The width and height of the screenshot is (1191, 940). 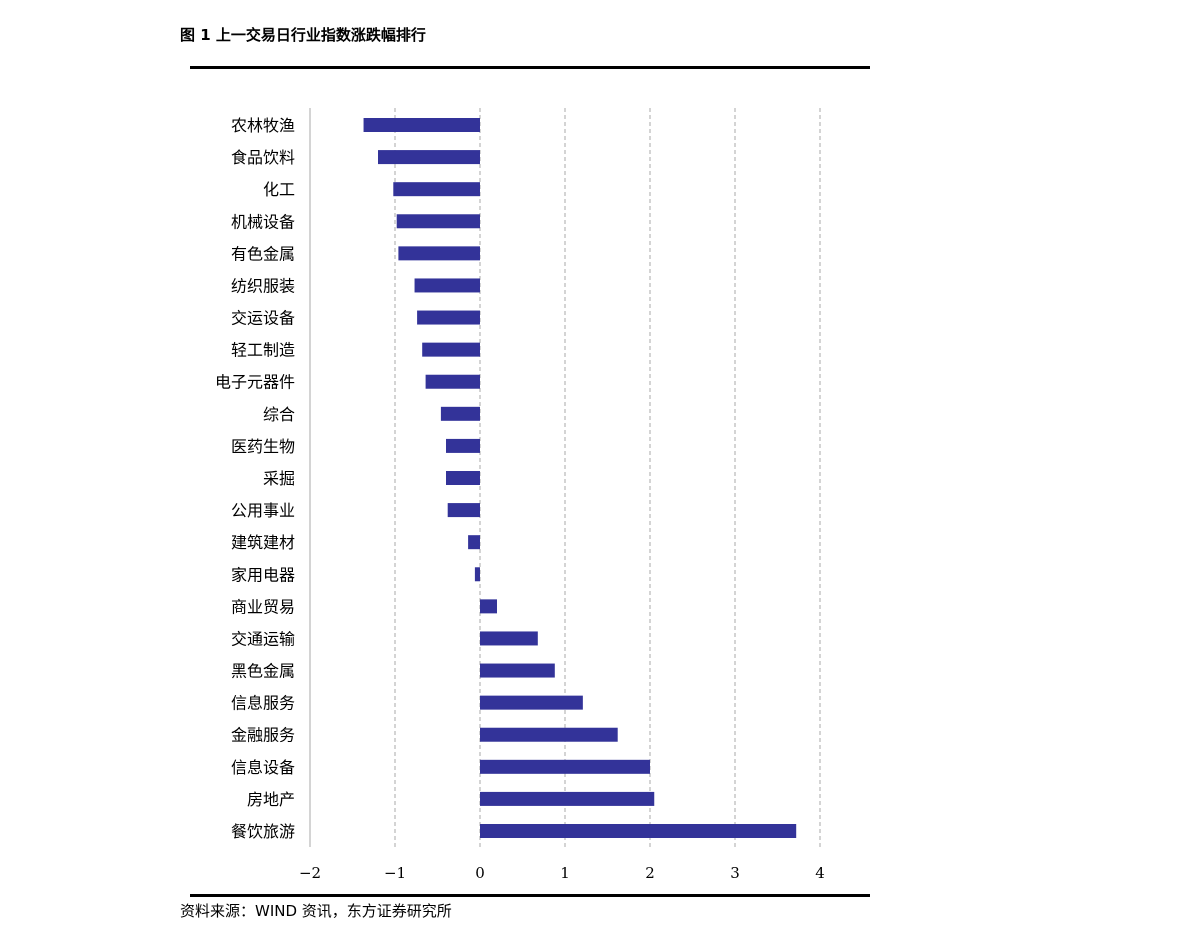 What do you see at coordinates (480, 873) in the screenshot?
I see `x-tick-label: 0` at bounding box center [480, 873].